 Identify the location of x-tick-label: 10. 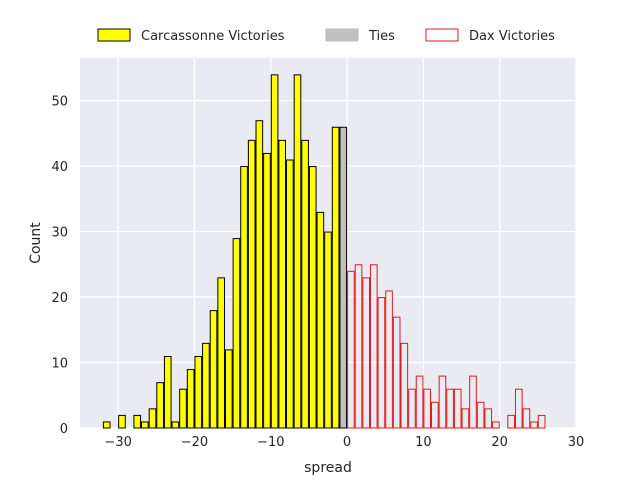
(423, 442).